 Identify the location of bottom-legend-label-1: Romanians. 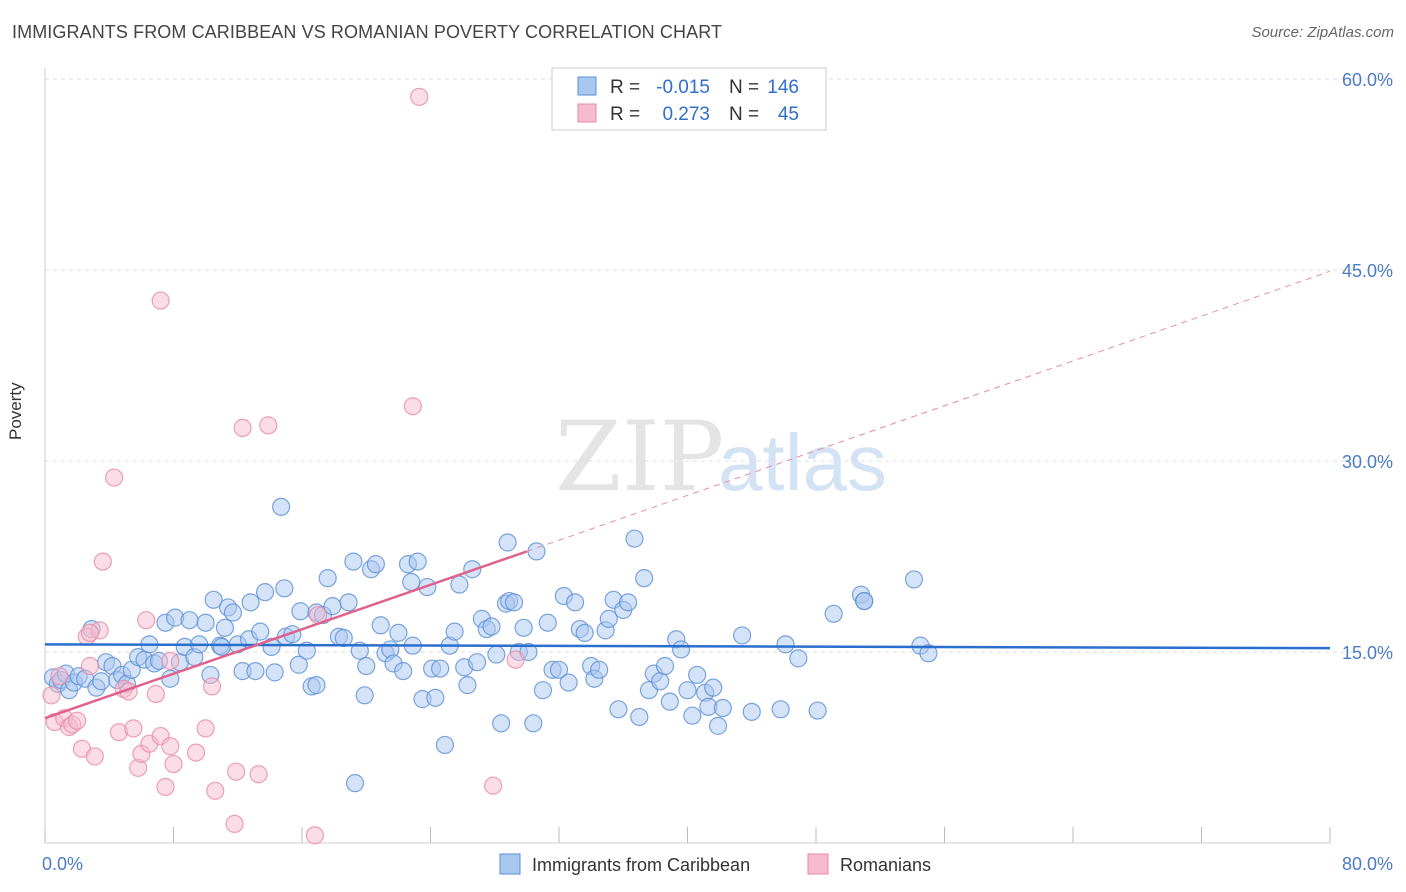
(885, 865).